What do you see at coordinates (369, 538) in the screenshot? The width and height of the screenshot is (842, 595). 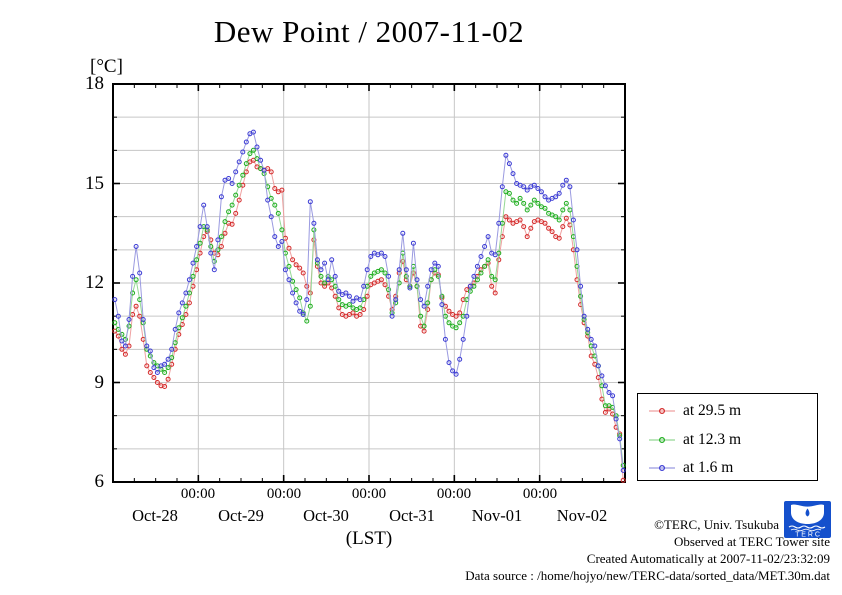 I see `x-axis-label: (LST)` at bounding box center [369, 538].